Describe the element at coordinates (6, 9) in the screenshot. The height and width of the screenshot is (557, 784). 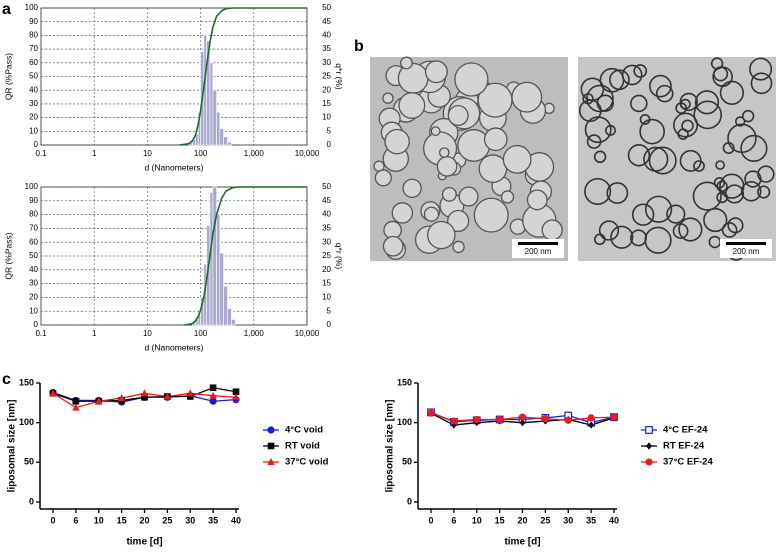
I see `panel-label: a` at that location.